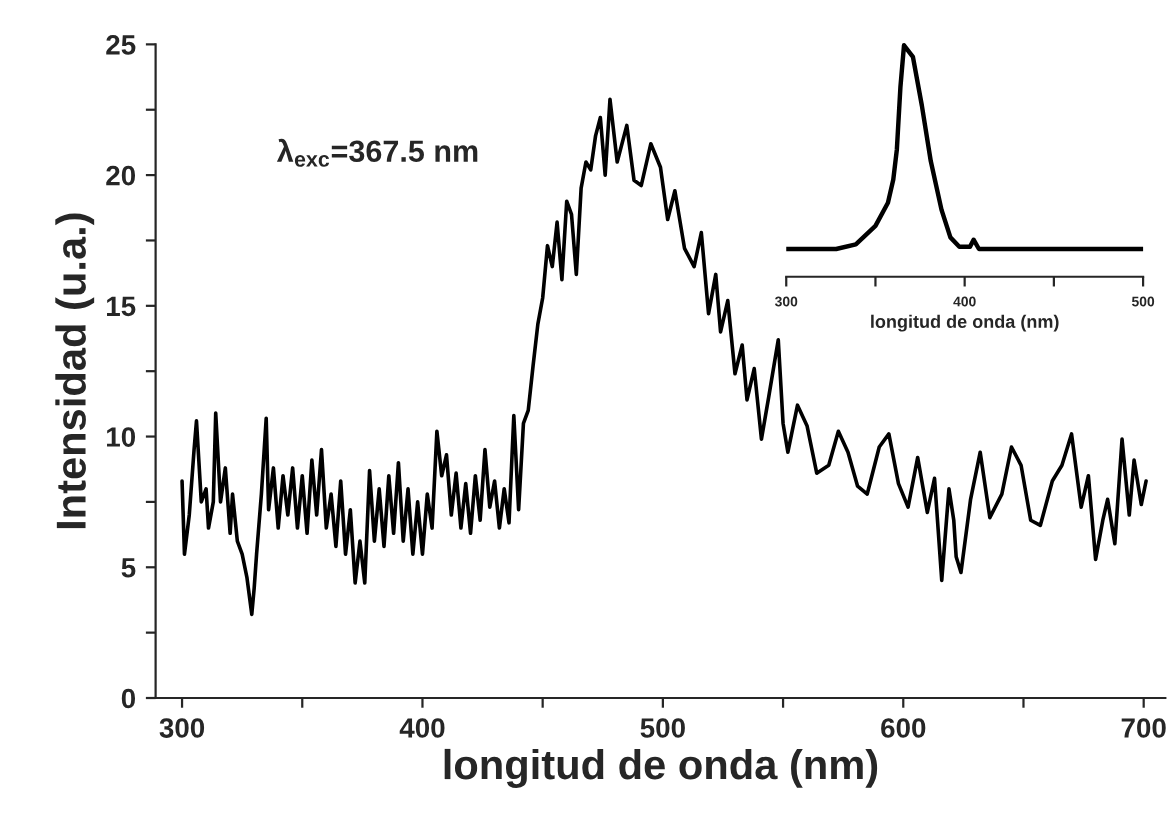 This screenshot has height=814, width=1170. I want to click on y-tick-label: 15, so click(121, 306).